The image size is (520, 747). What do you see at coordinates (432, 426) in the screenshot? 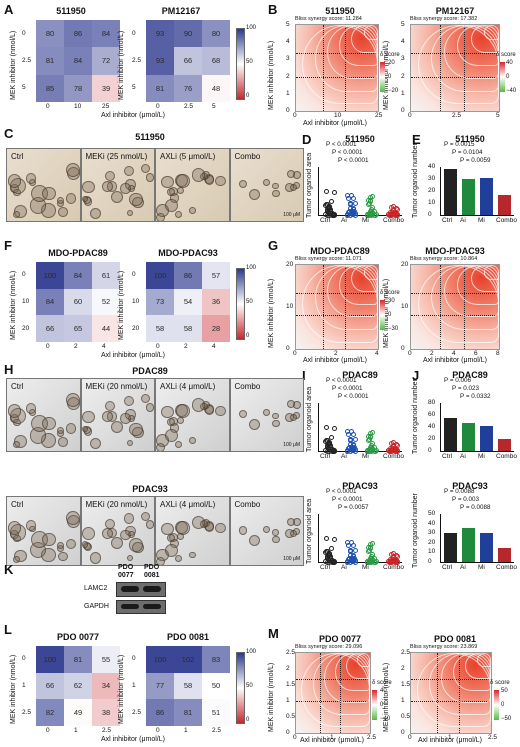
I see `y-tick-label: 40` at bounding box center [432, 426].